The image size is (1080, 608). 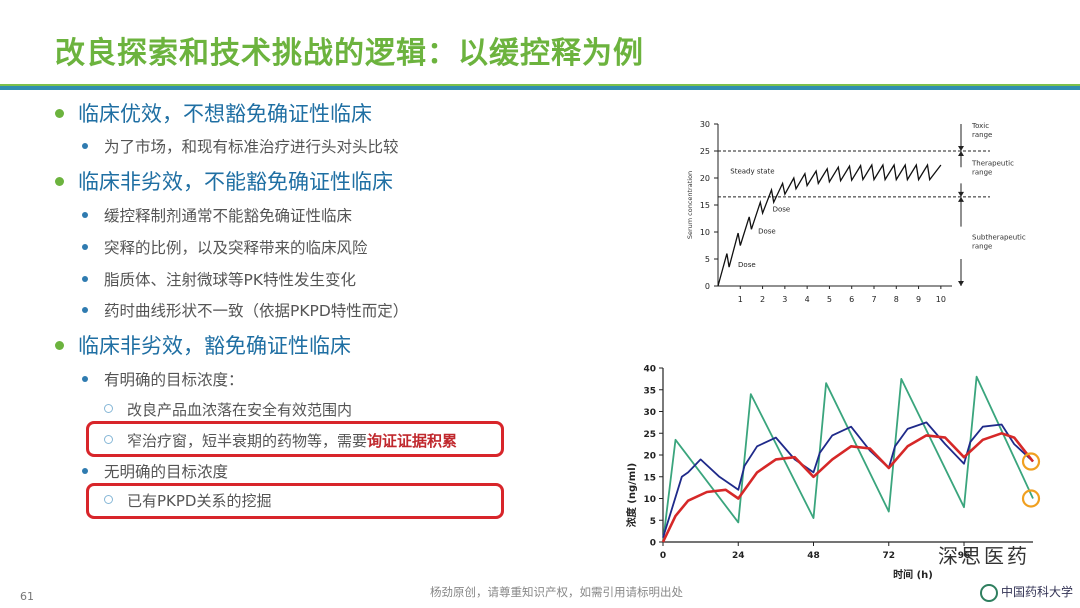 I want to click on series-blue-curve, so click(x=848, y=479).